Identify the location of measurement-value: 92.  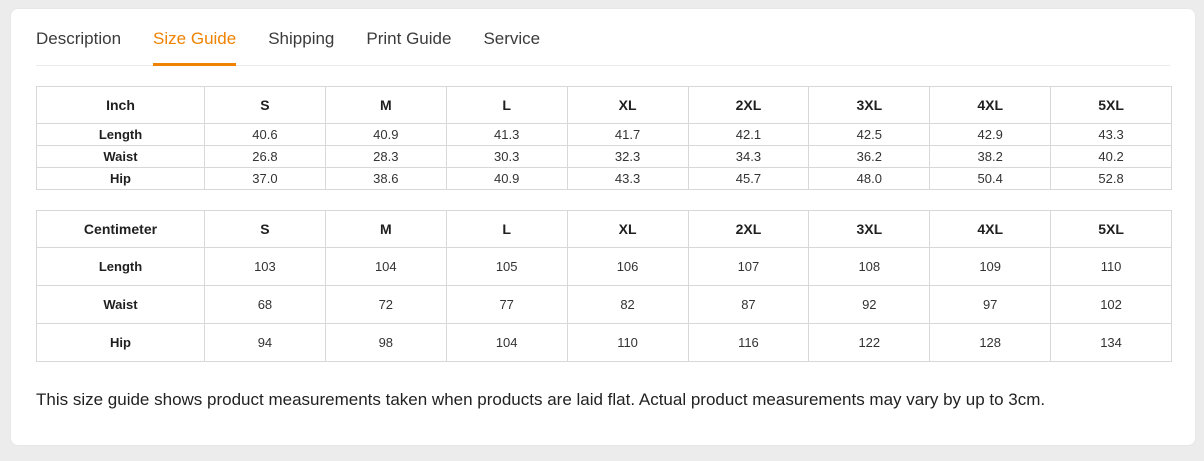
(869, 304).